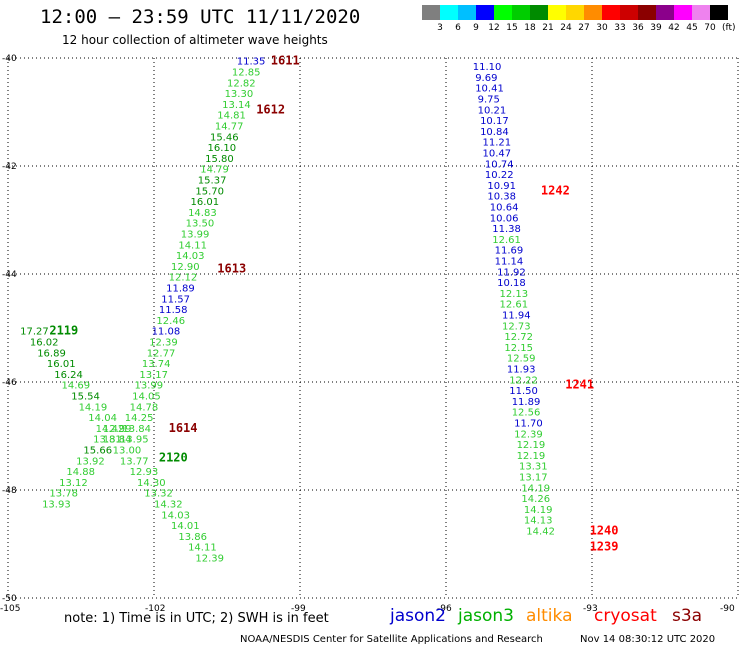 Image resolution: width=740 pixels, height=650 pixels. I want to click on data-point-label: 13.31, so click(533, 467).